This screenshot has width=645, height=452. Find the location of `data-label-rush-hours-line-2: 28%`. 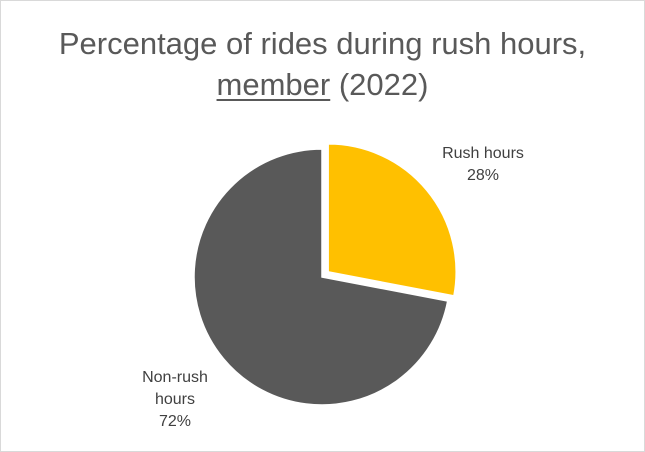

data-label-rush-hours-line-2: 28% is located at coordinates (483, 175).